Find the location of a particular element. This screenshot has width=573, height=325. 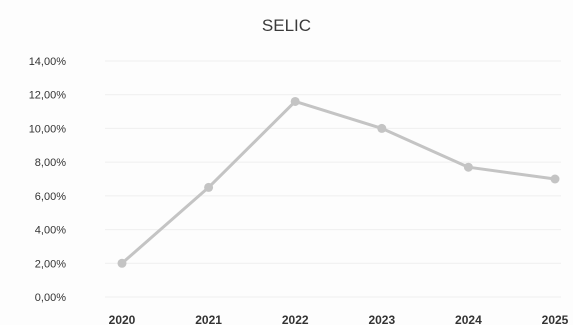

y-tick-label: 12,00% is located at coordinates (48, 96).